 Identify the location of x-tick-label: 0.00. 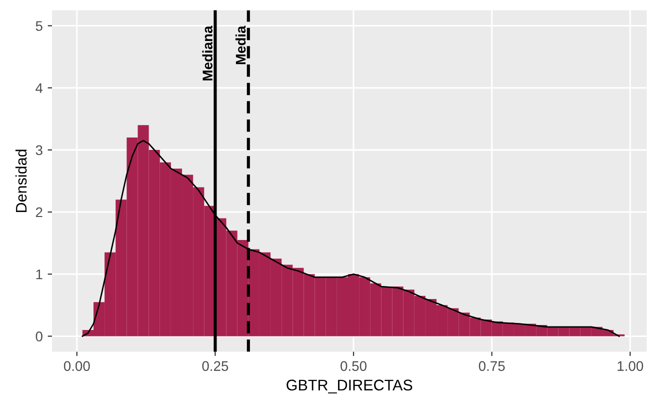
(77, 366).